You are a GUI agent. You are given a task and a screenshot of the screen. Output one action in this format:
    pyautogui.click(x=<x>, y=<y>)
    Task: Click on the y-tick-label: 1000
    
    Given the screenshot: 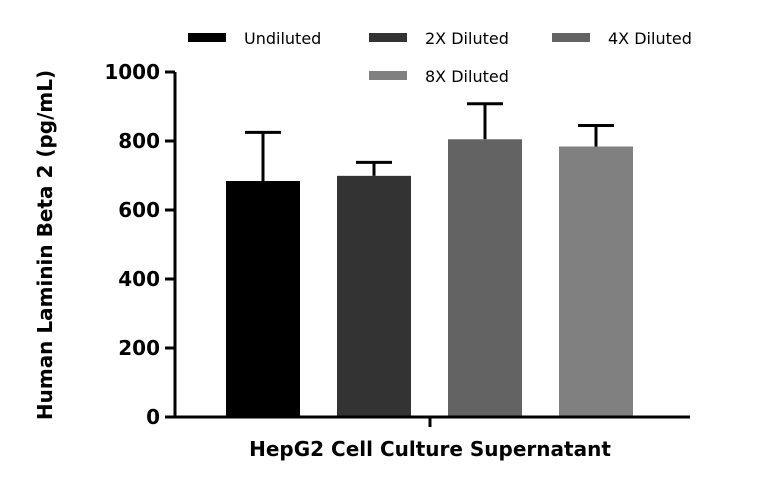 What is the action you would take?
    pyautogui.click(x=132, y=72)
    